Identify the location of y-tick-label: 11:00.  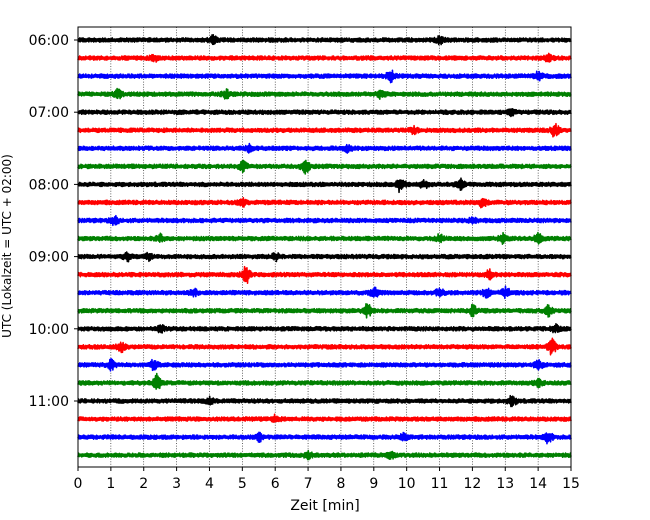
(49, 402).